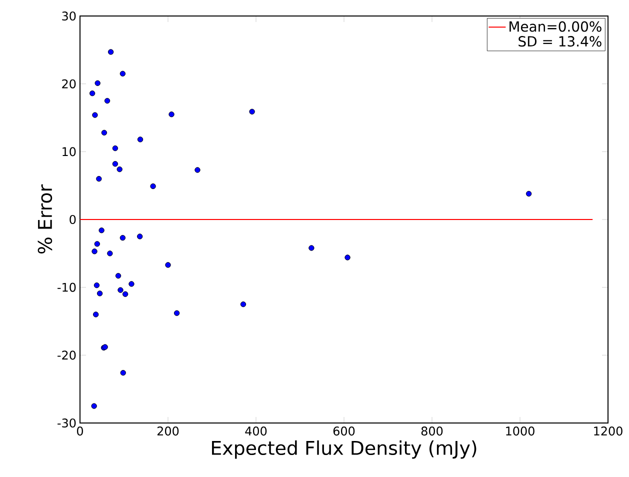  What do you see at coordinates (520, 431) in the screenshot?
I see `x-tick-label: 1000` at bounding box center [520, 431].